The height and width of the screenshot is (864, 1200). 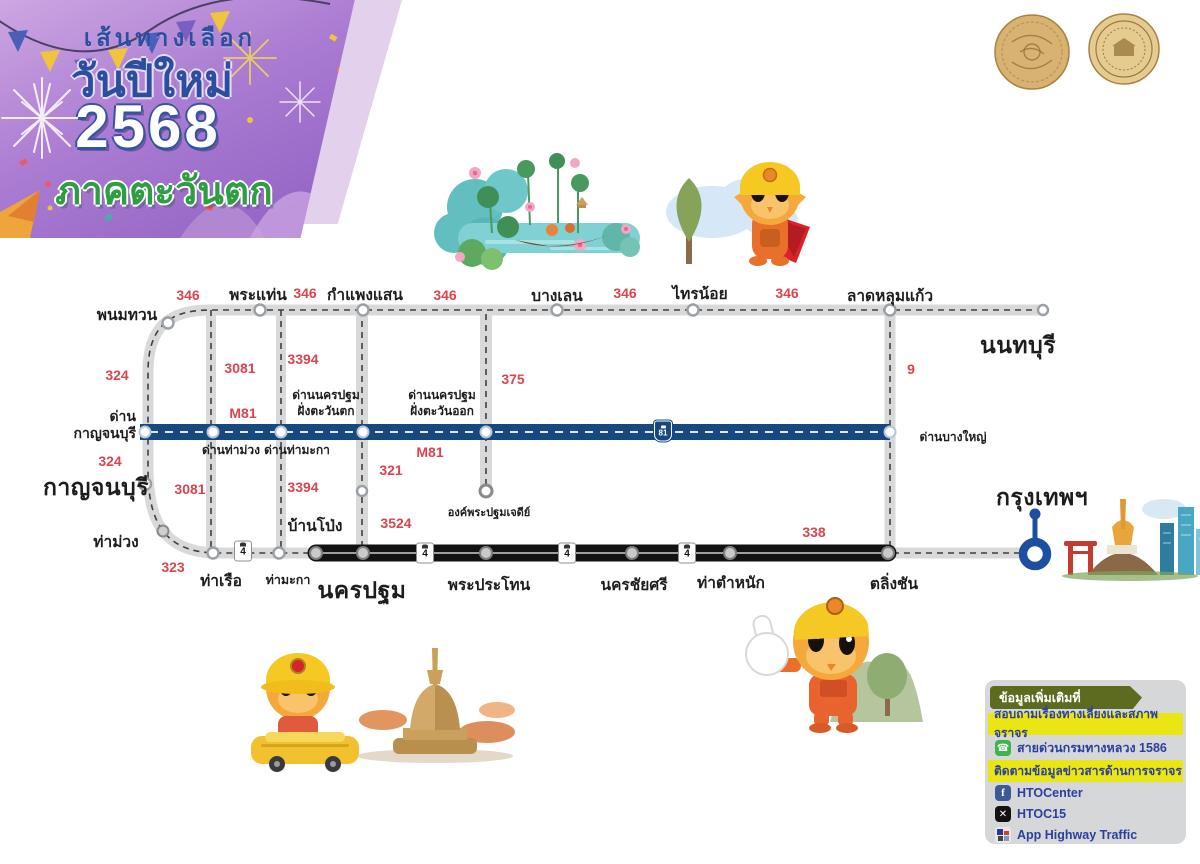 I want to click on hotline-row: ☎ สายด่วนกรมทางหลวง 1586, so click(x=1081, y=748).